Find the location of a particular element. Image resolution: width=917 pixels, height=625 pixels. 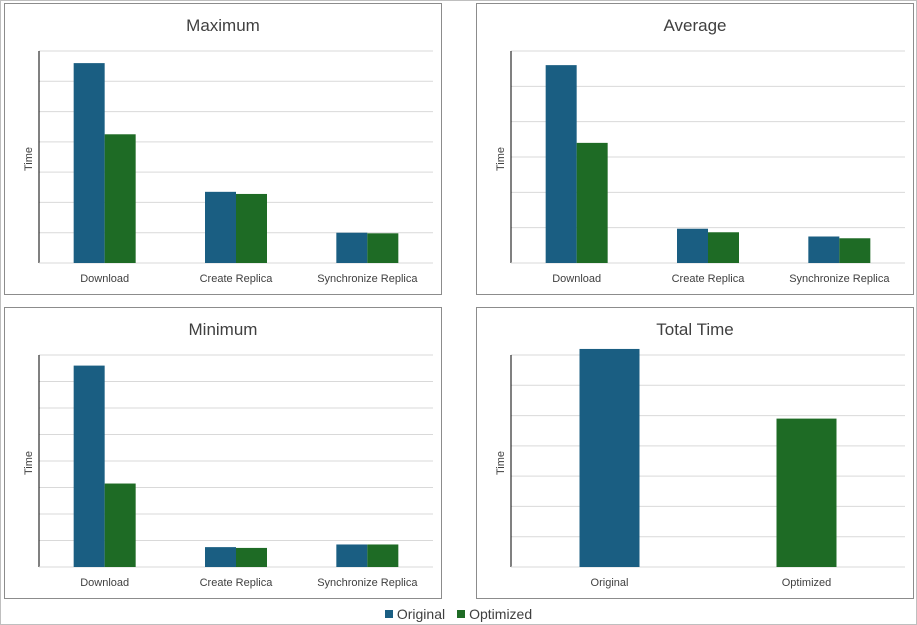

legend-label-original: Original is located at coordinates (421, 614).